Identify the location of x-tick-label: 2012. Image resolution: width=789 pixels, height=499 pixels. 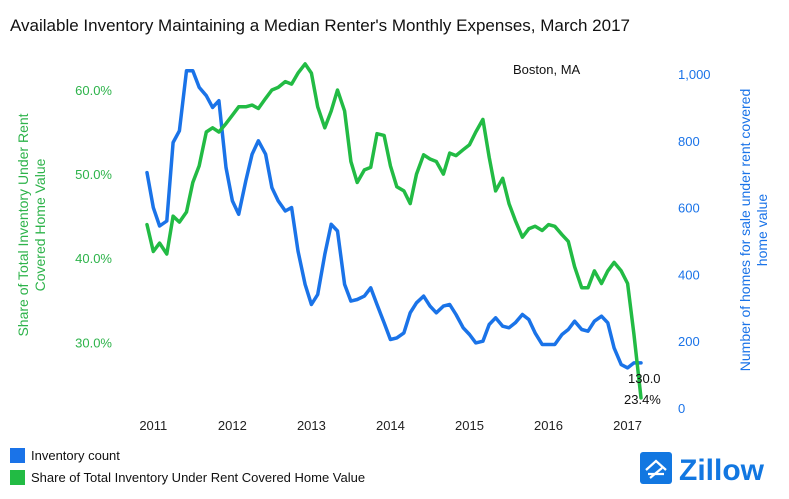
(232, 425).